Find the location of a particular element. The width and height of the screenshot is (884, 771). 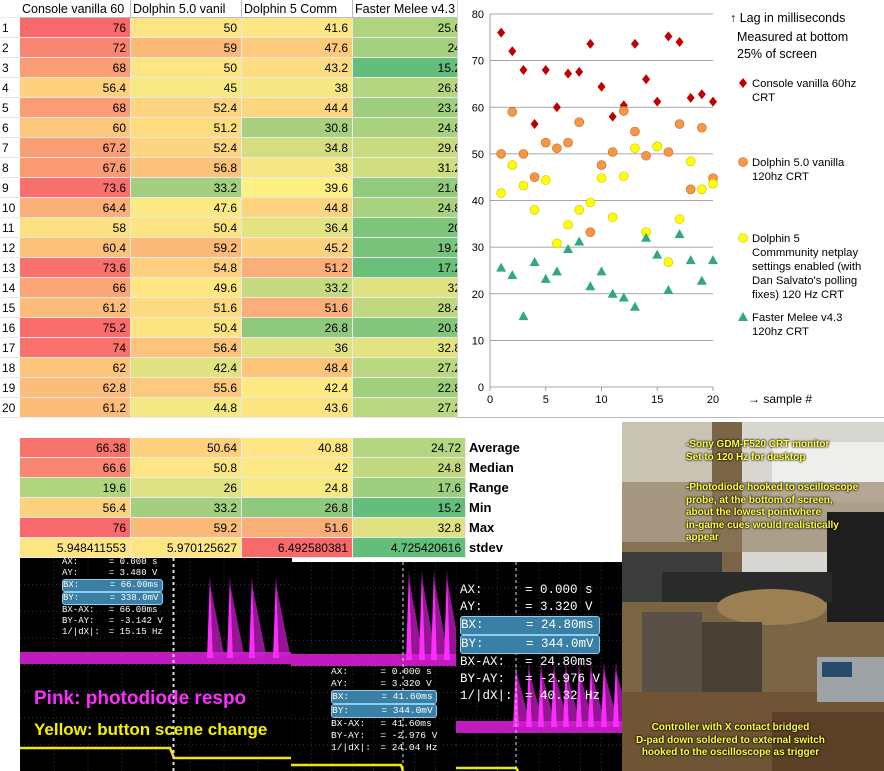

row-number: 12 is located at coordinates (10, 248).